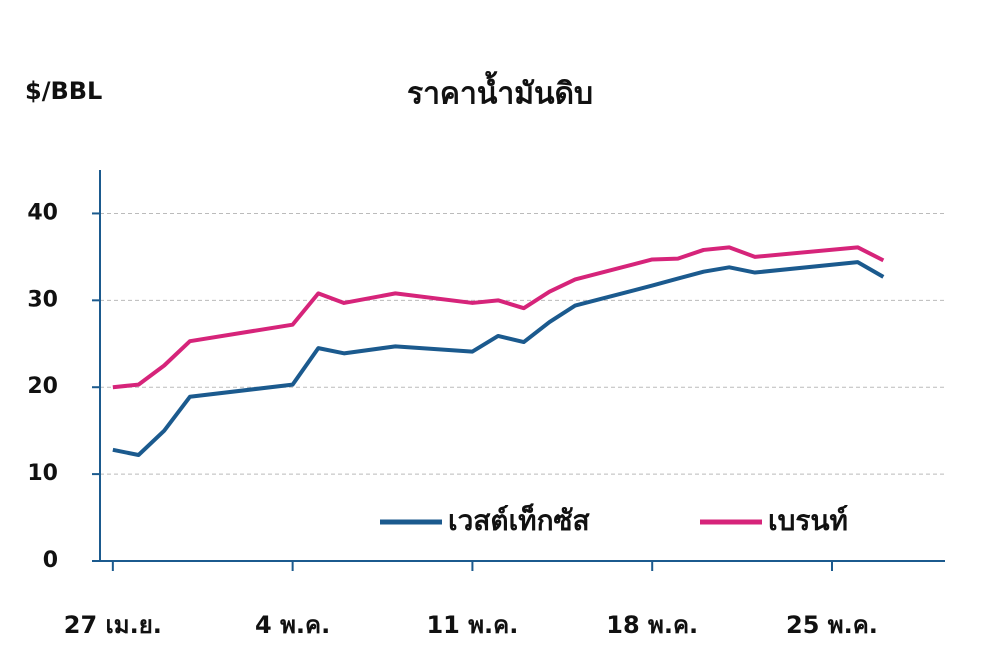 This screenshot has width=988, height=658. What do you see at coordinates (808, 520) in the screenshot?
I see `legend-label: เบรนท์` at bounding box center [808, 520].